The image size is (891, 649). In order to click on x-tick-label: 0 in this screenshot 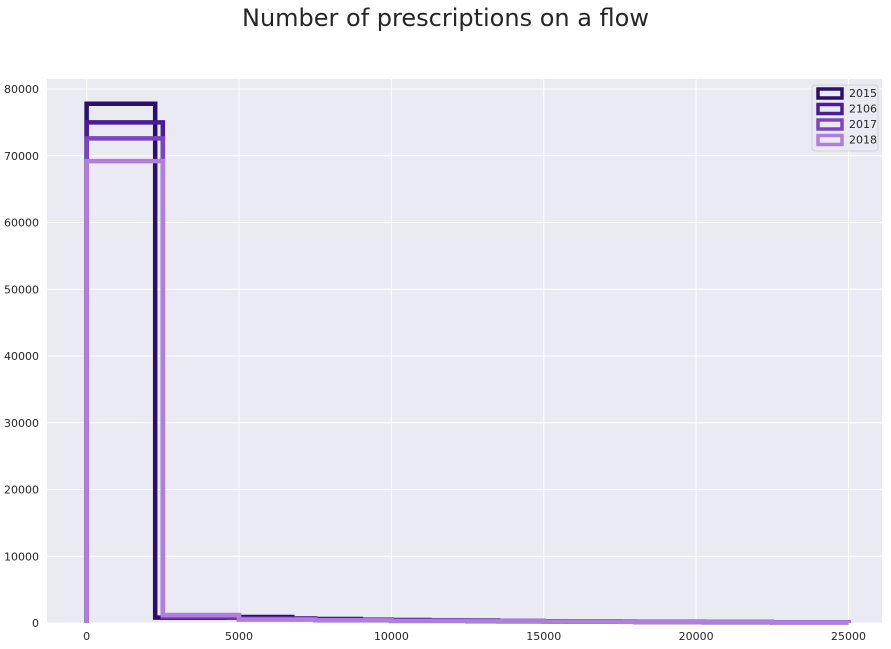, I will do `click(86, 636)`.